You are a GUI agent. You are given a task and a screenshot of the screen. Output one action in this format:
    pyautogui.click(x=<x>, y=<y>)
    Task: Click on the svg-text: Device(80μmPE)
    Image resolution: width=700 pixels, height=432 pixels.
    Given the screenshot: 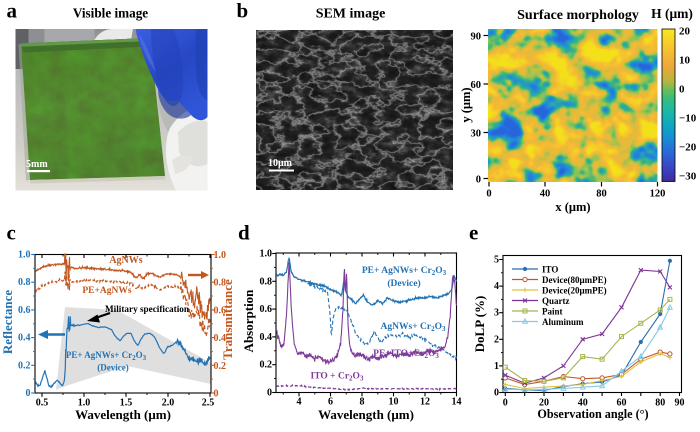 What is the action you would take?
    pyautogui.click(x=574, y=280)
    